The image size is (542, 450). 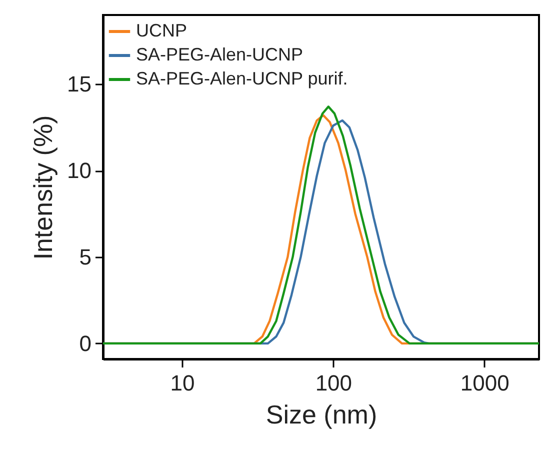 I want to click on legend-label: UCNP, so click(x=162, y=30).